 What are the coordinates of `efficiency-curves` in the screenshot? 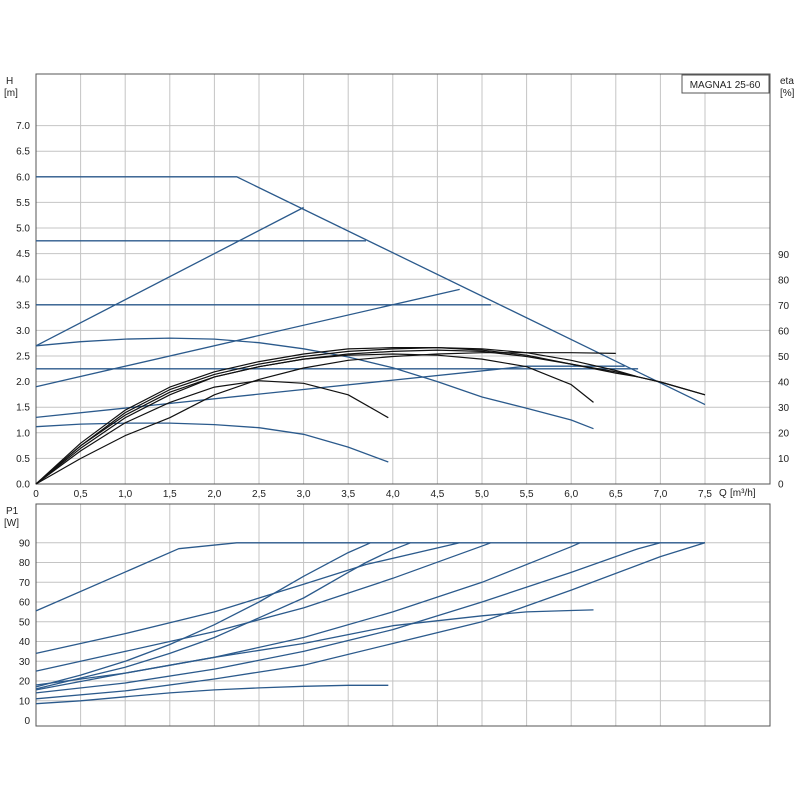 It's located at (370, 416).